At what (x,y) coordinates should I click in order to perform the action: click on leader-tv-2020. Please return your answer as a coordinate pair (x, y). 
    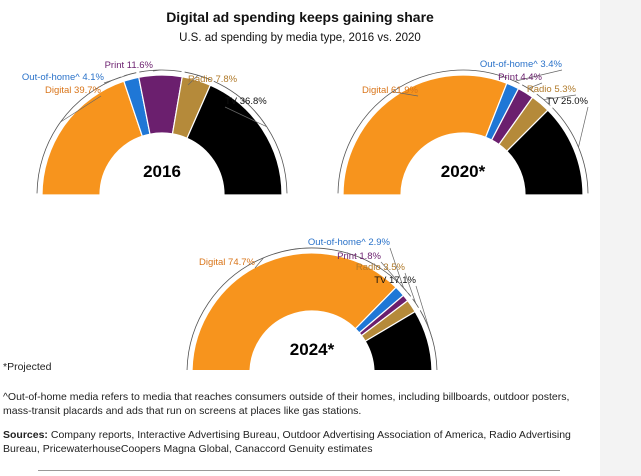
    Looking at the image, I should click on (583, 127).